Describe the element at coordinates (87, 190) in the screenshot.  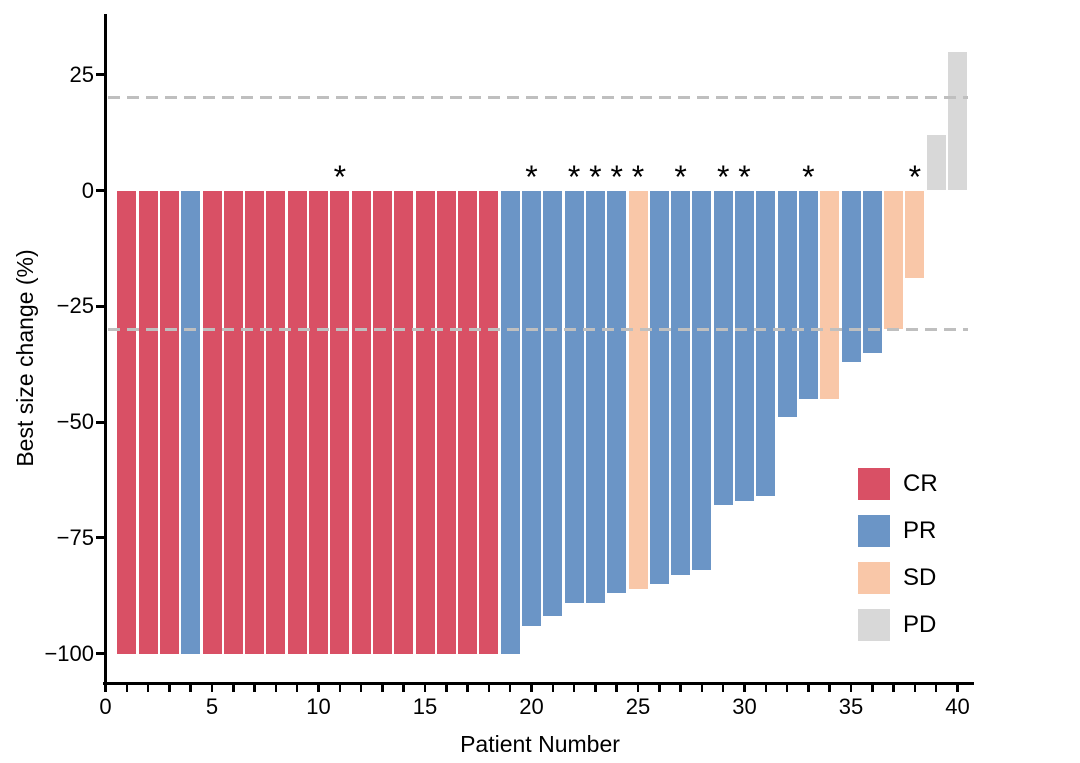
I see `y-tick-label: 0` at that location.